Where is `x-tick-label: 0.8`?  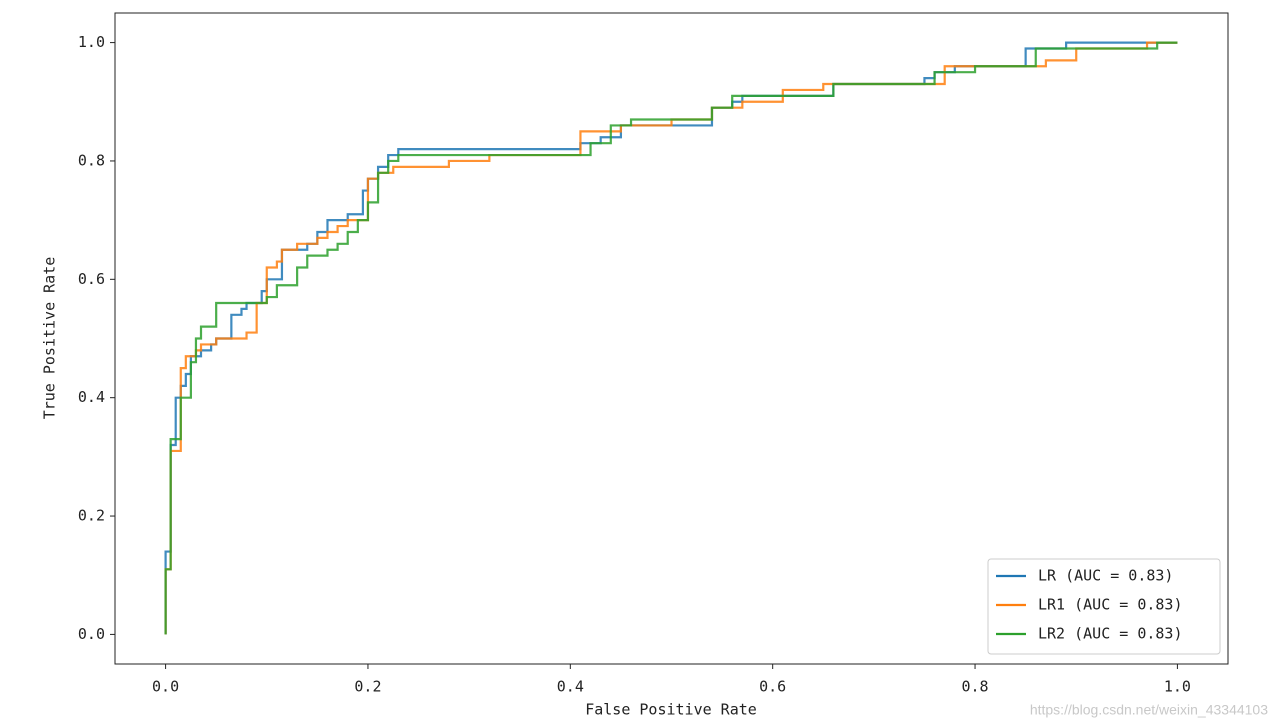 x-tick-label: 0.8 is located at coordinates (974, 687).